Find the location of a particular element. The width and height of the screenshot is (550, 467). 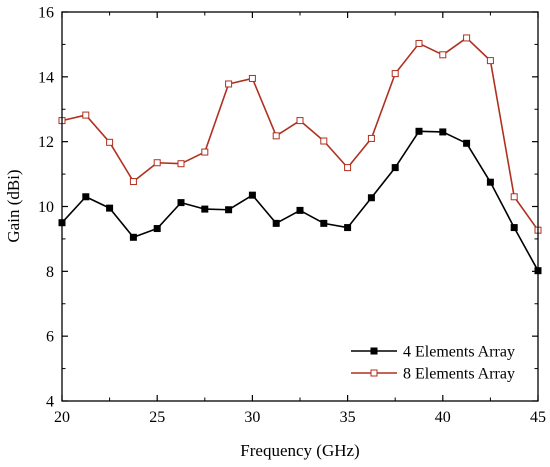

legend-item: 8 Elements Array is located at coordinates (433, 374).